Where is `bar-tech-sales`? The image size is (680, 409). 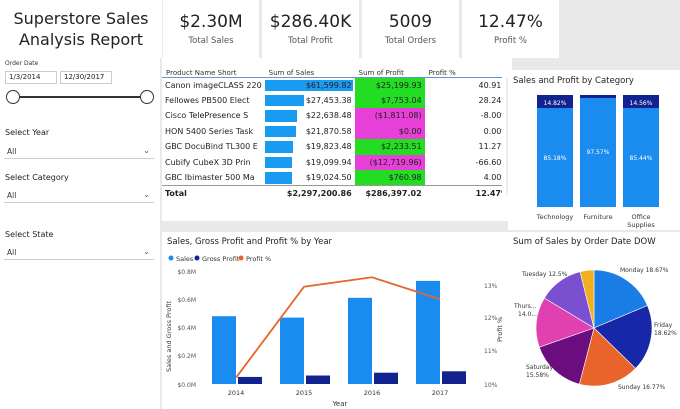 bar-tech-sales is located at coordinates (555, 157).